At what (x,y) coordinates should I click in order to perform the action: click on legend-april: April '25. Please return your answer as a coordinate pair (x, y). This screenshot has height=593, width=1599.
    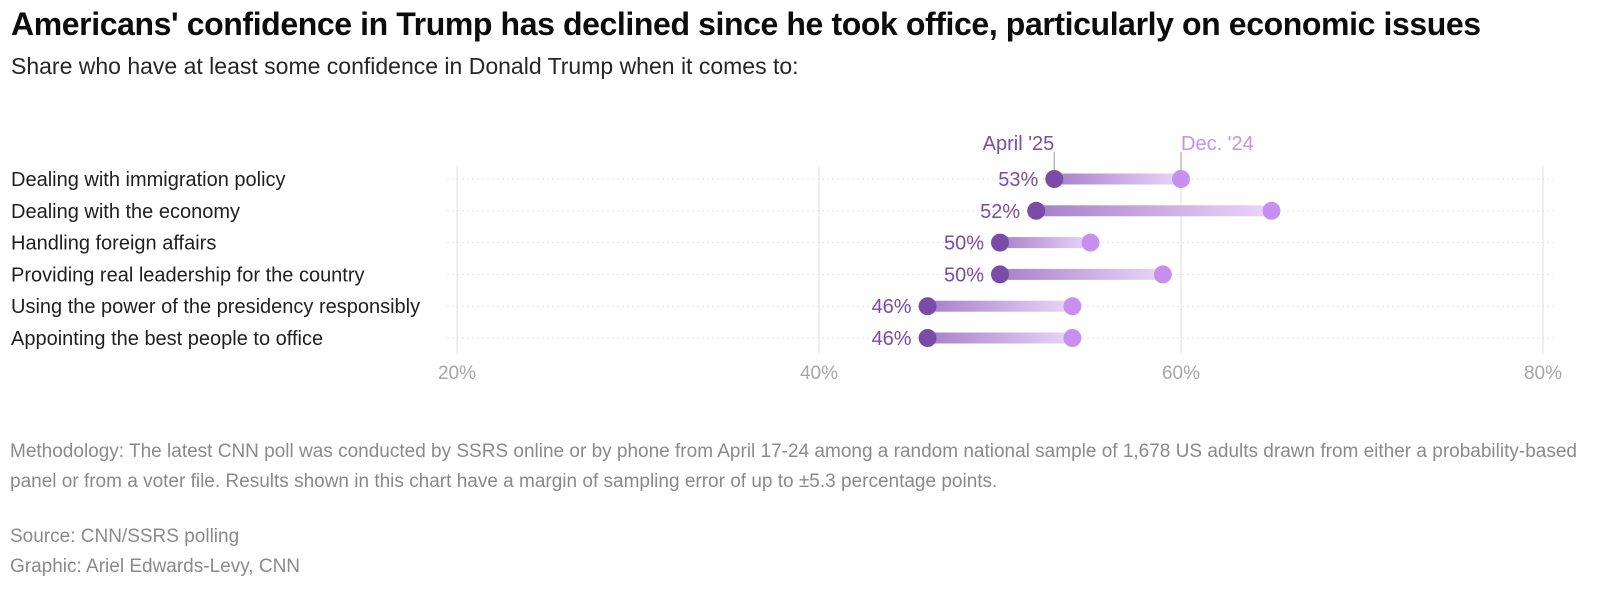
    Looking at the image, I should click on (1019, 144).